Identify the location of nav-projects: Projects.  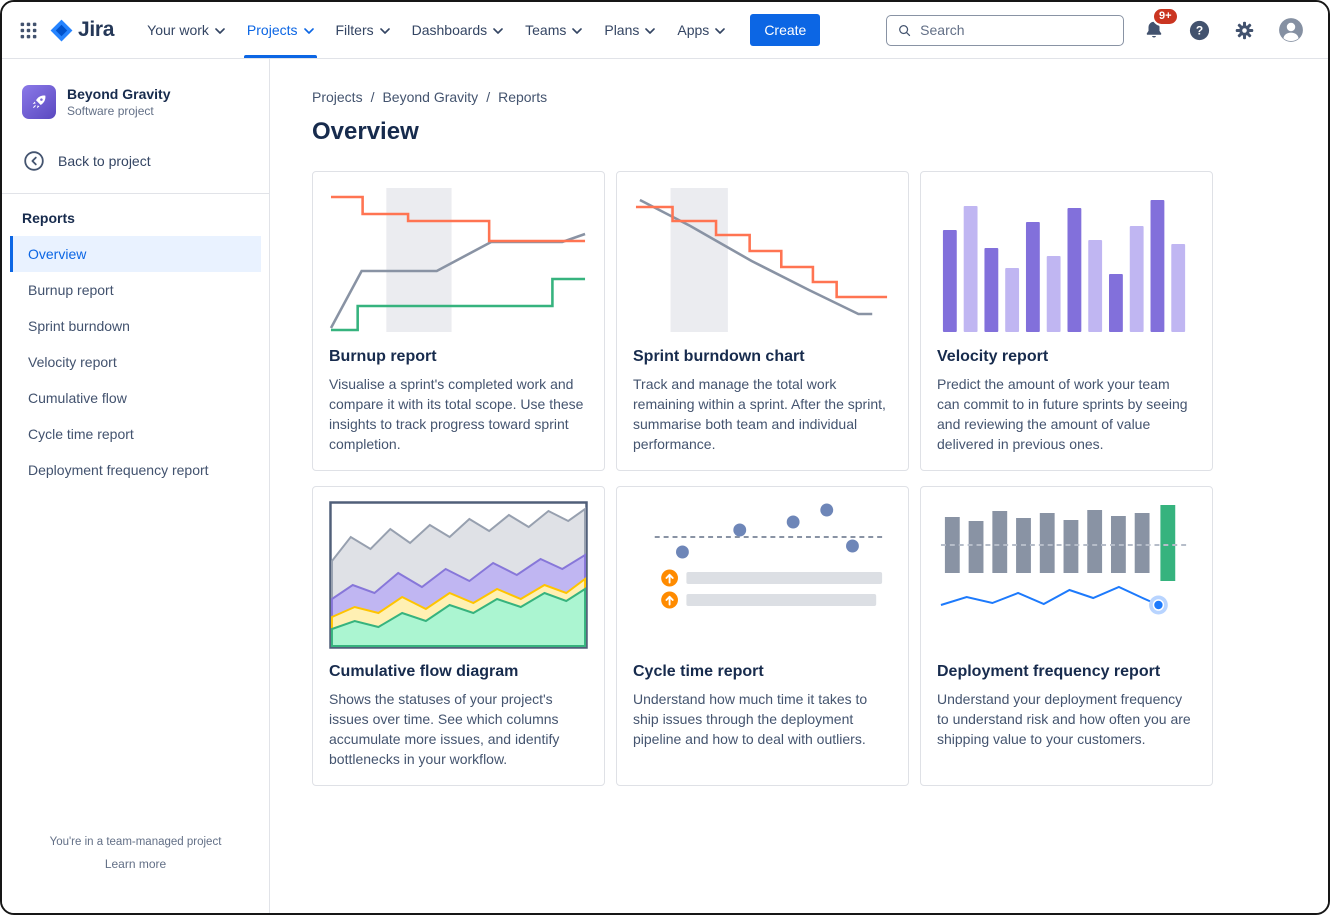
(280, 30).